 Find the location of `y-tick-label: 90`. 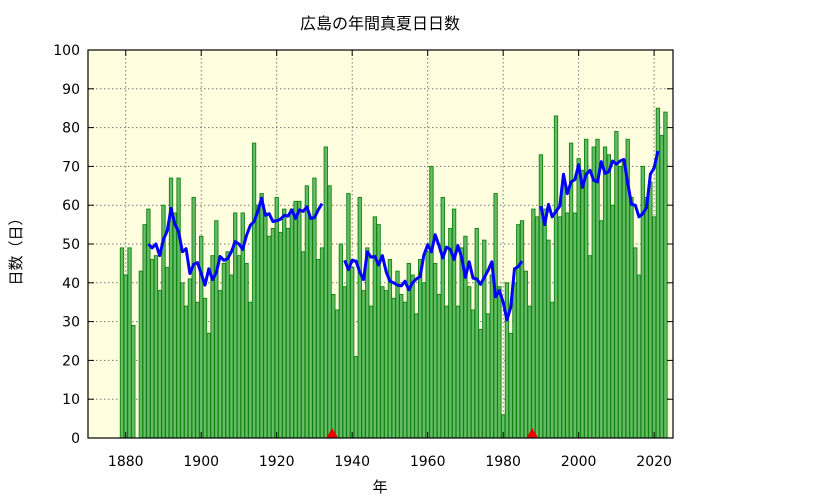

y-tick-label: 90 is located at coordinates (71, 90).